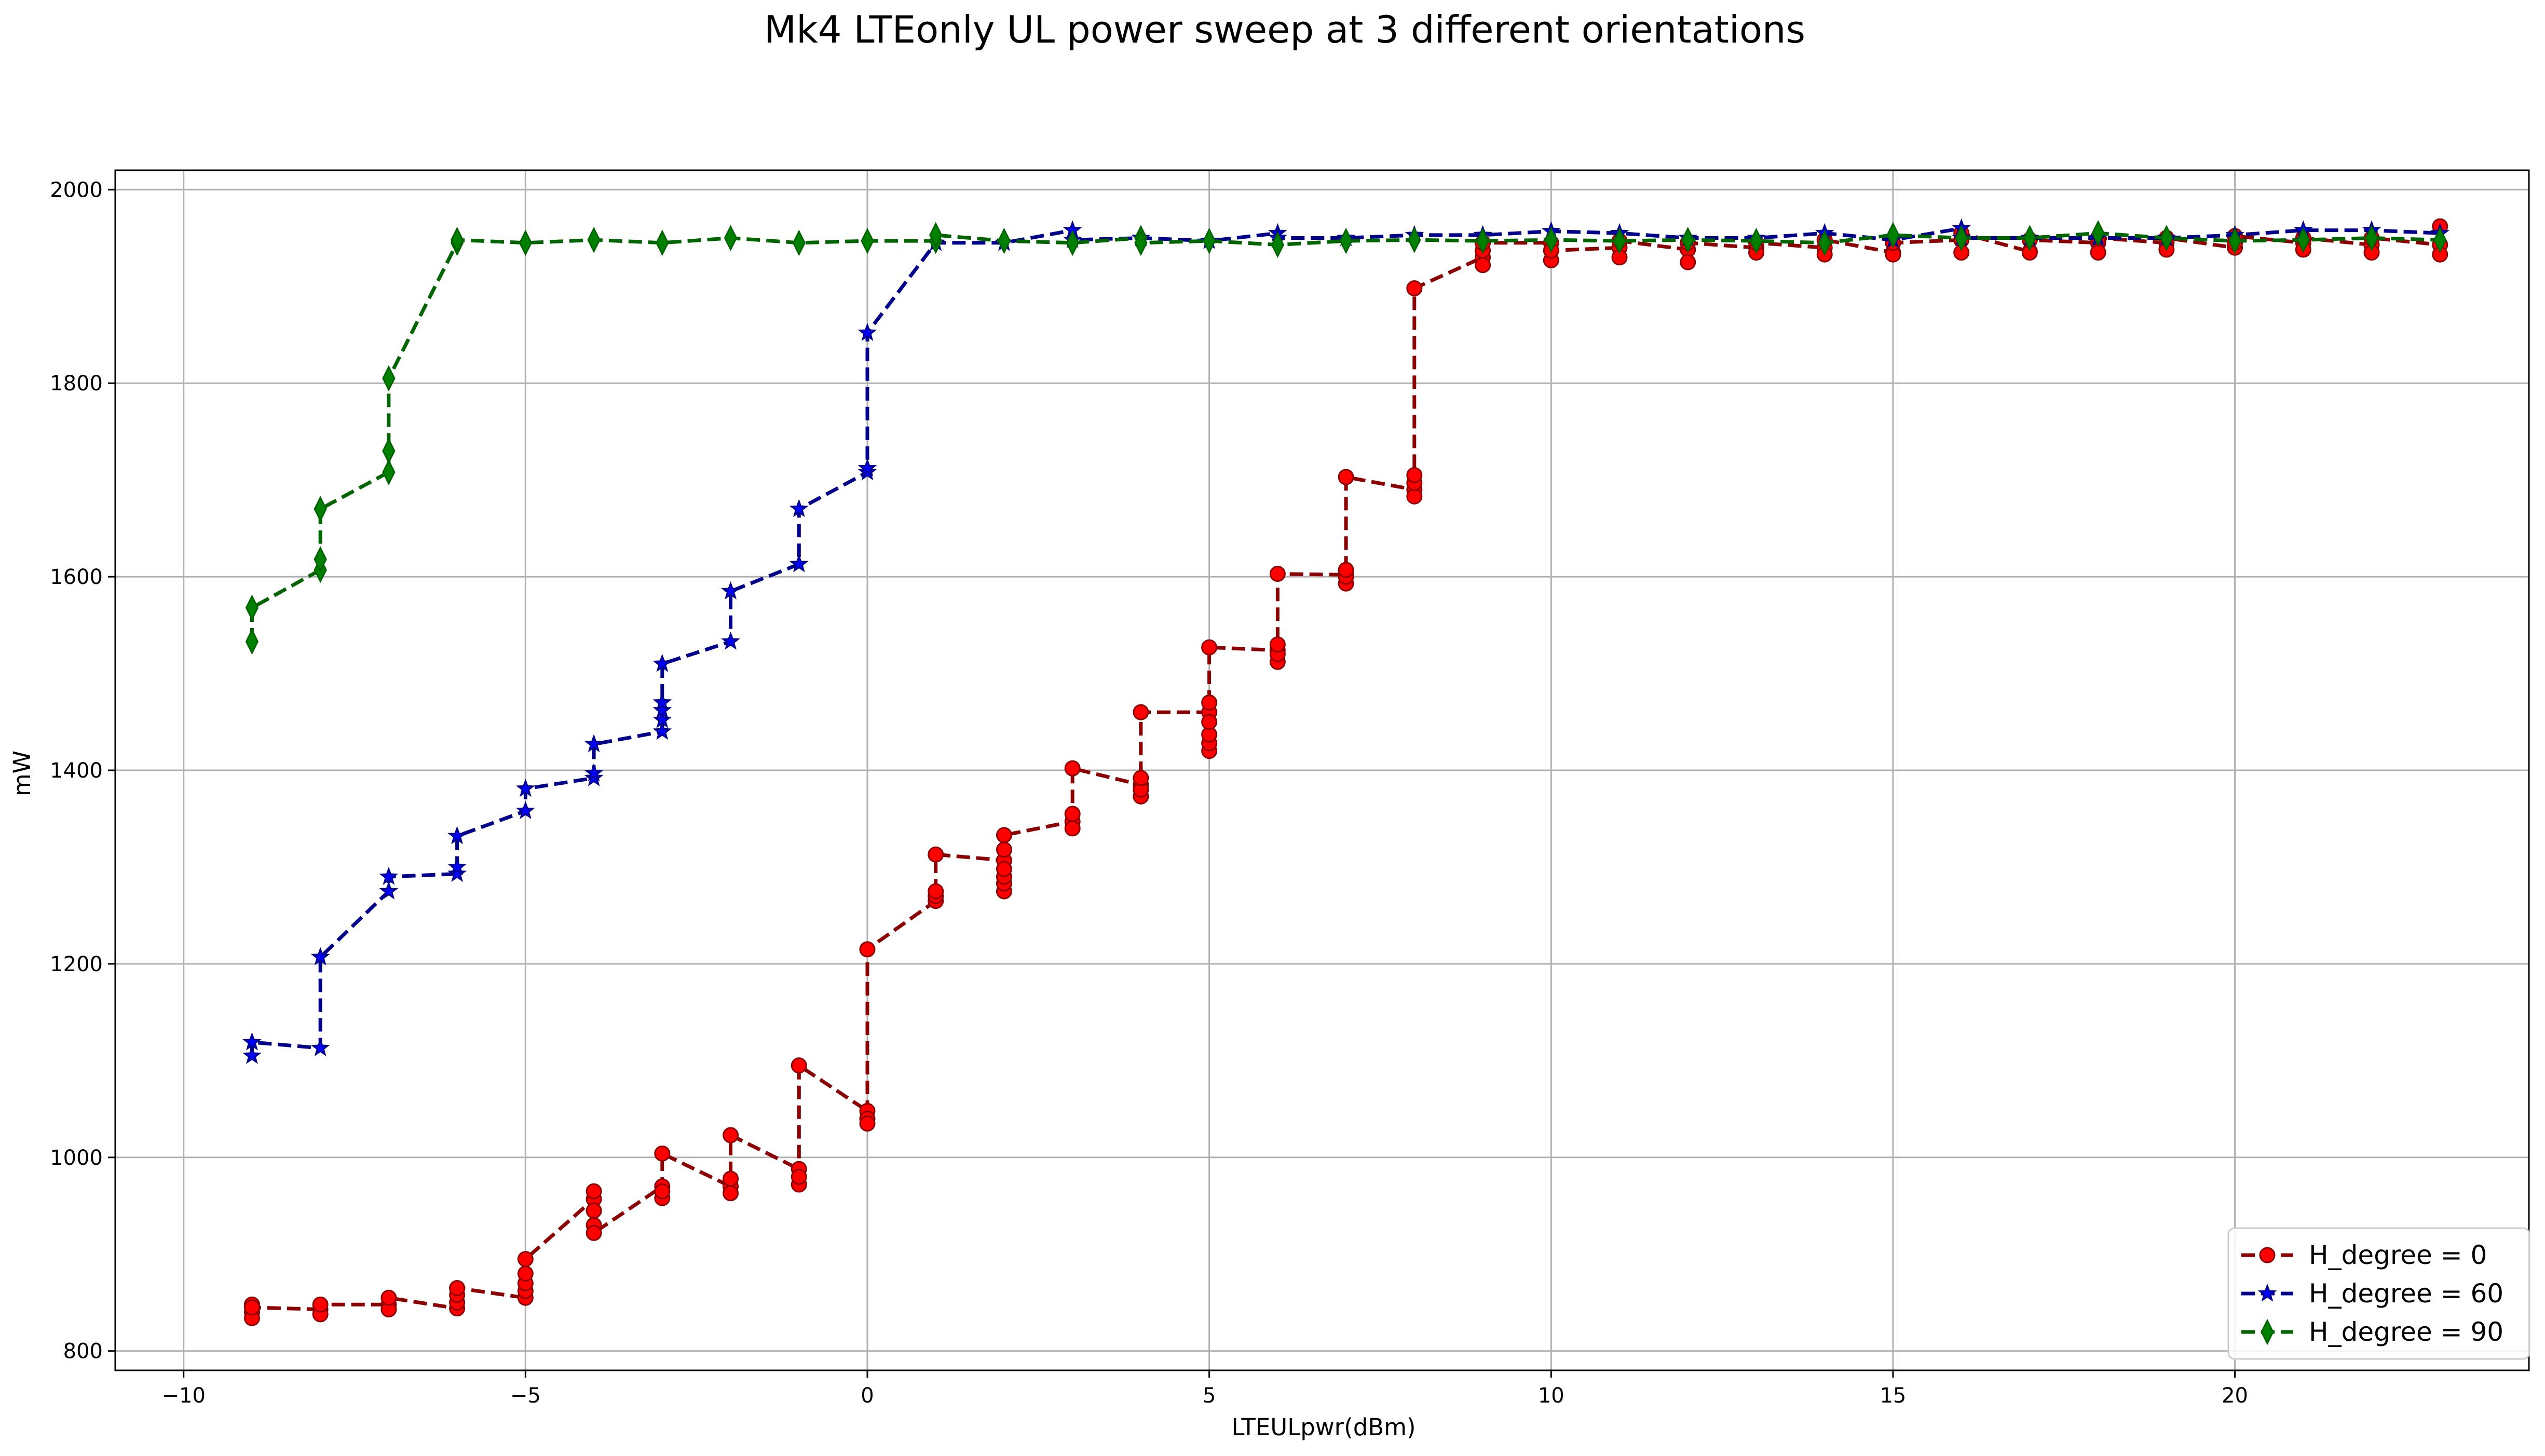 This screenshot has width=2545, height=1456. What do you see at coordinates (2364, 1255) in the screenshot?
I see `legend-entry: H_degree = 0` at bounding box center [2364, 1255].